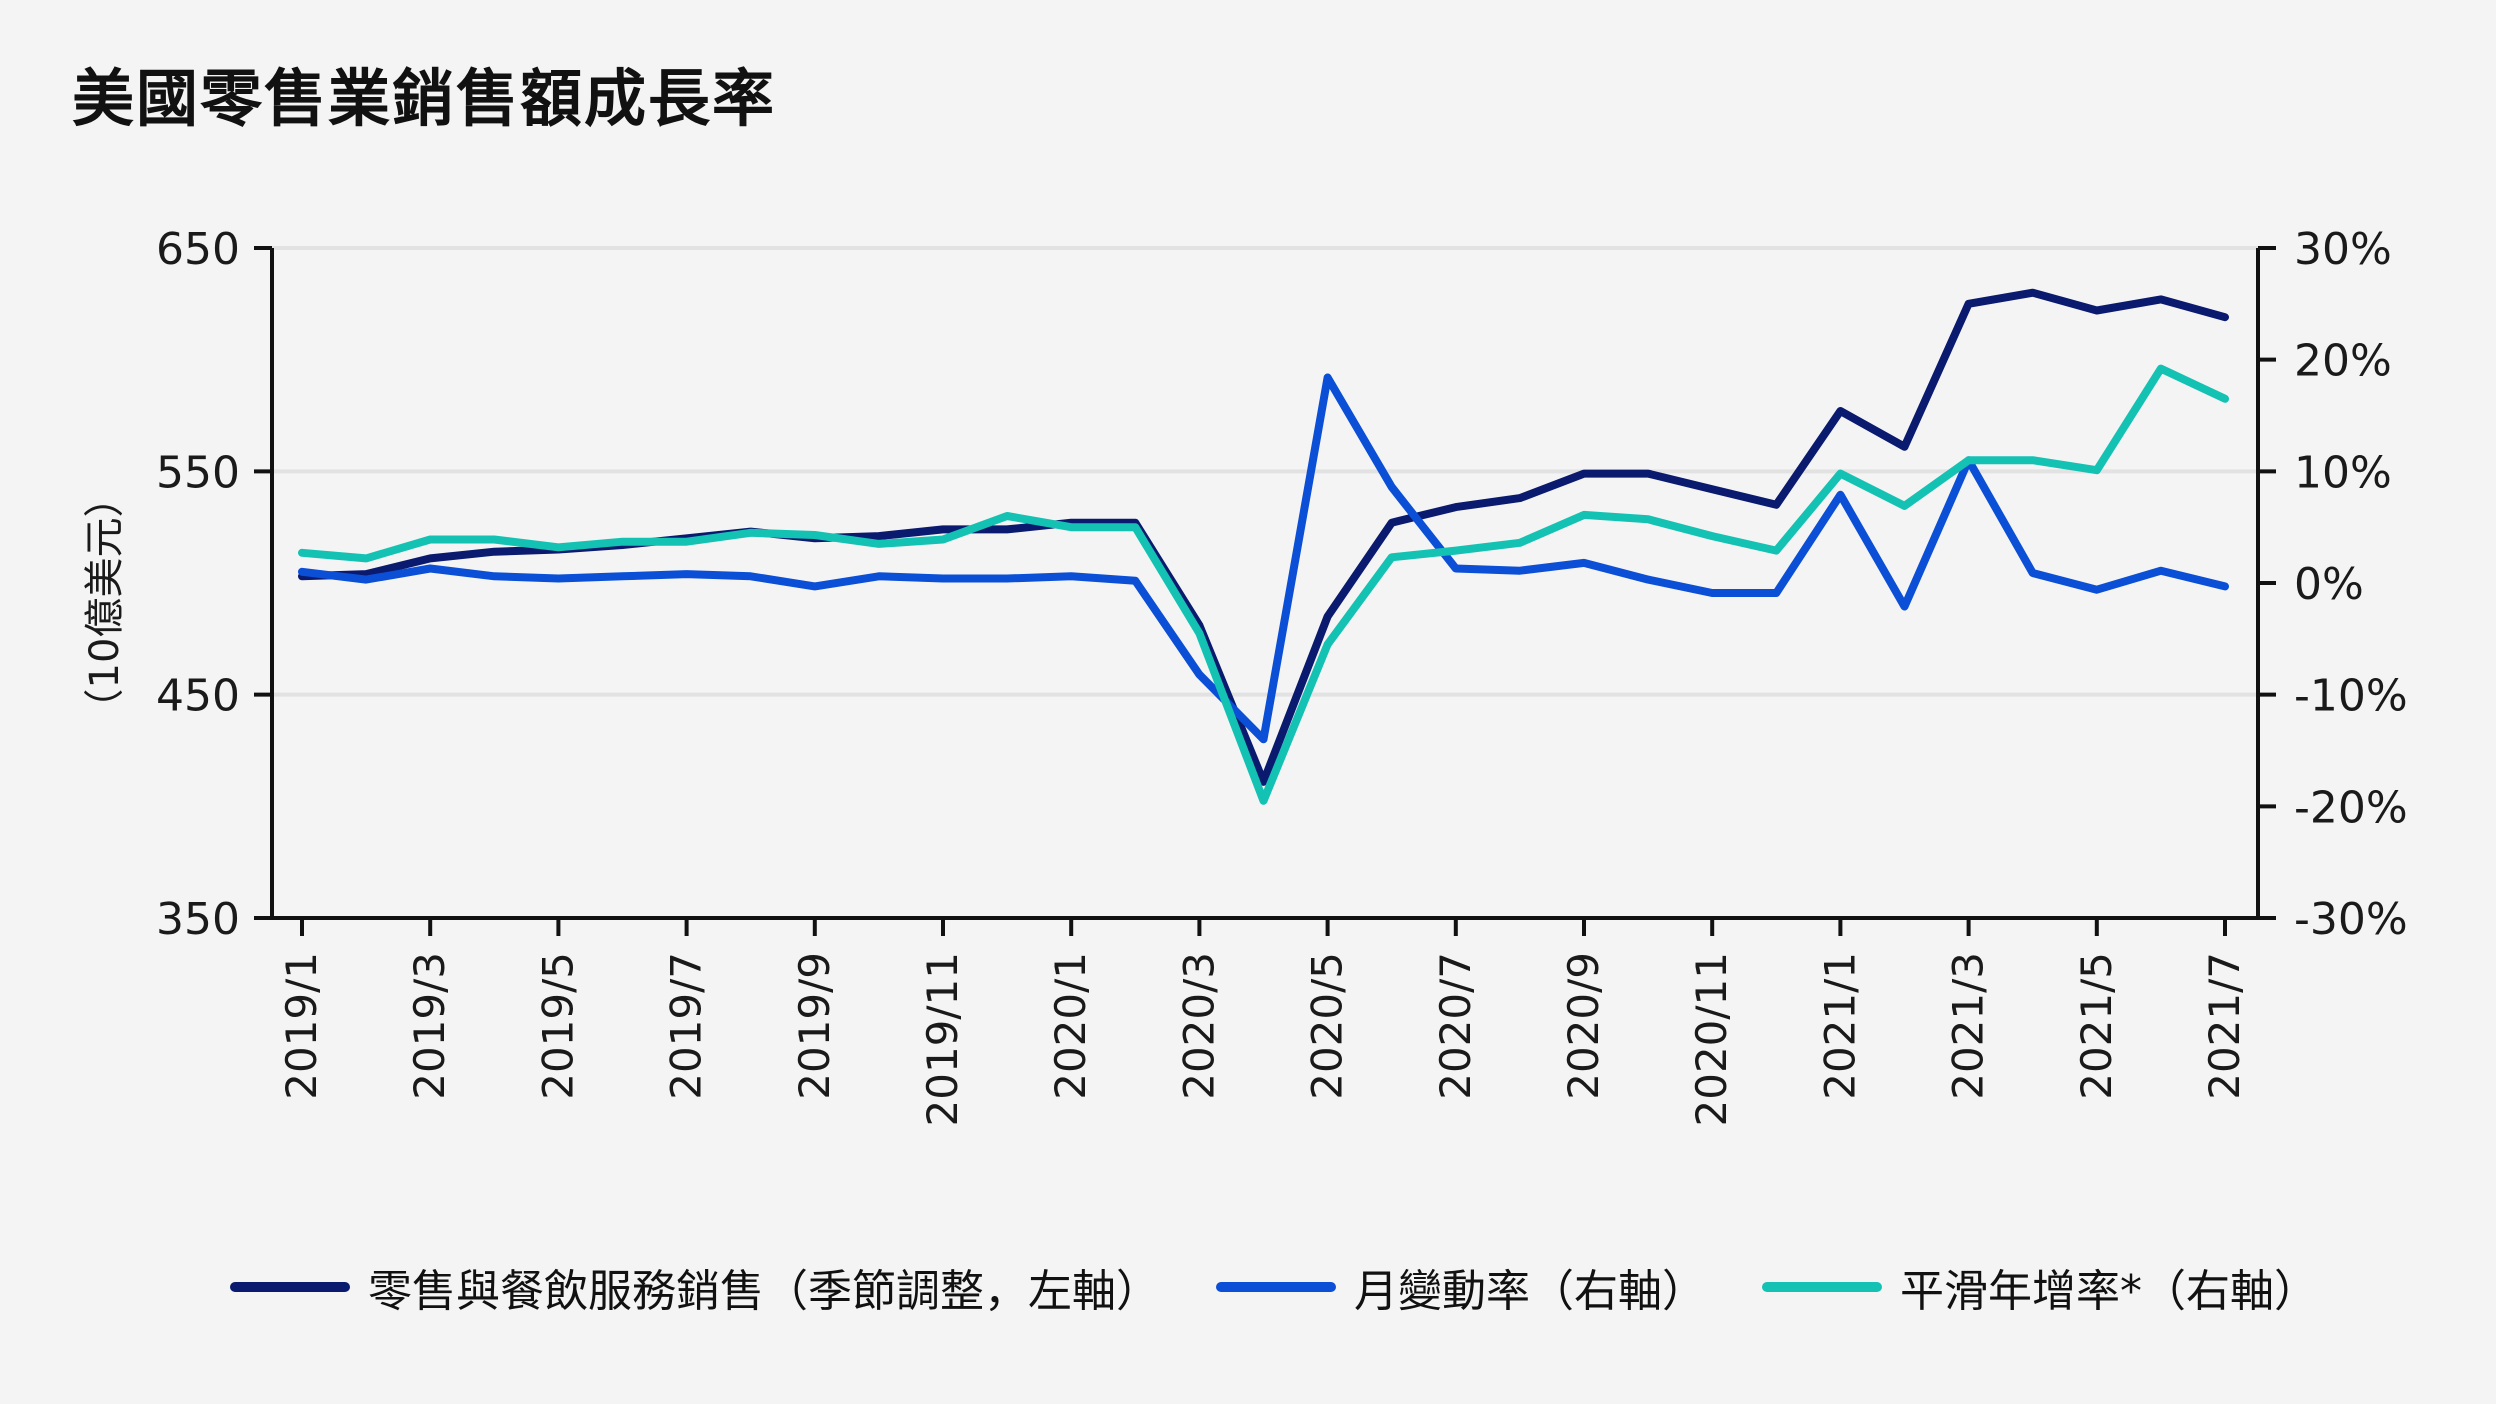 The height and width of the screenshot is (1404, 2496). What do you see at coordinates (2351, 919) in the screenshot?
I see `right-tick-label: -30%` at bounding box center [2351, 919].